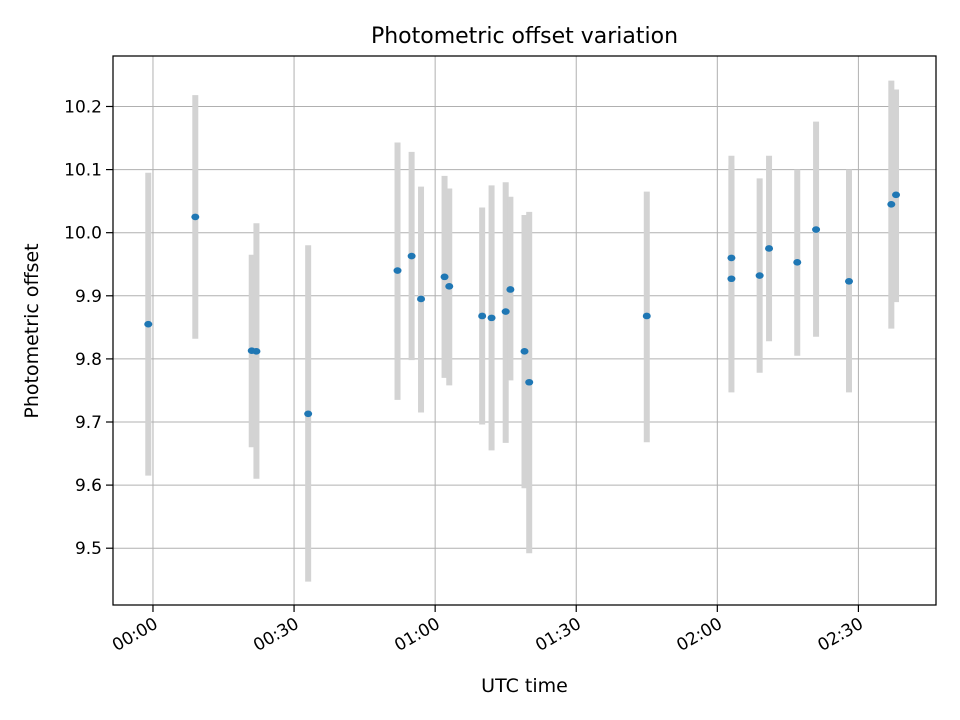 The height and width of the screenshot is (720, 960). What do you see at coordinates (417, 635) in the screenshot?
I see `x-tick-label: 01:00` at bounding box center [417, 635].